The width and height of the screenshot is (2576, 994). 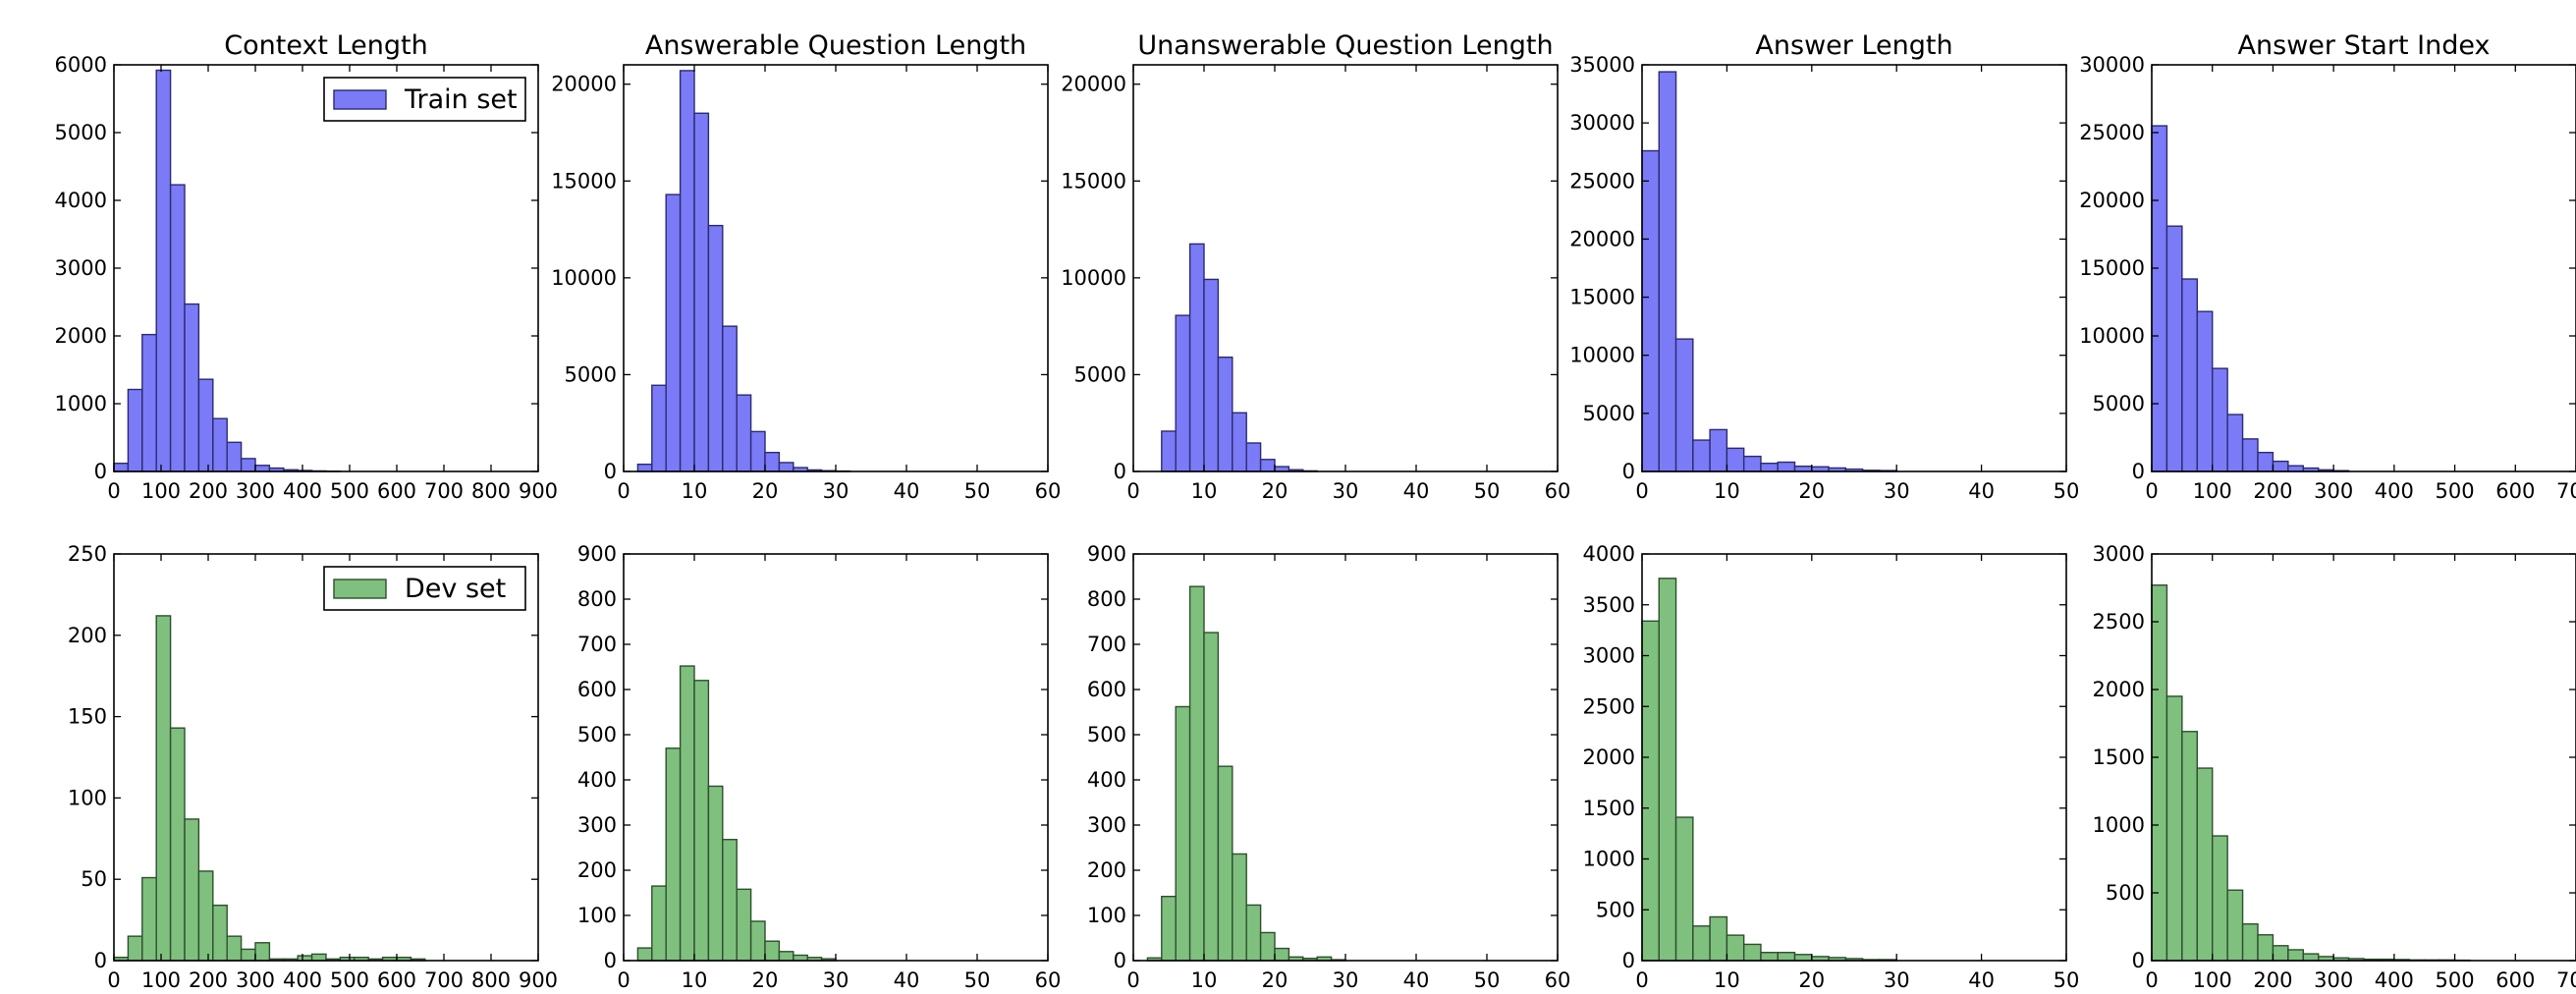 What do you see at coordinates (597, 599) in the screenshot?
I see `y-tick-label: 800` at bounding box center [597, 599].